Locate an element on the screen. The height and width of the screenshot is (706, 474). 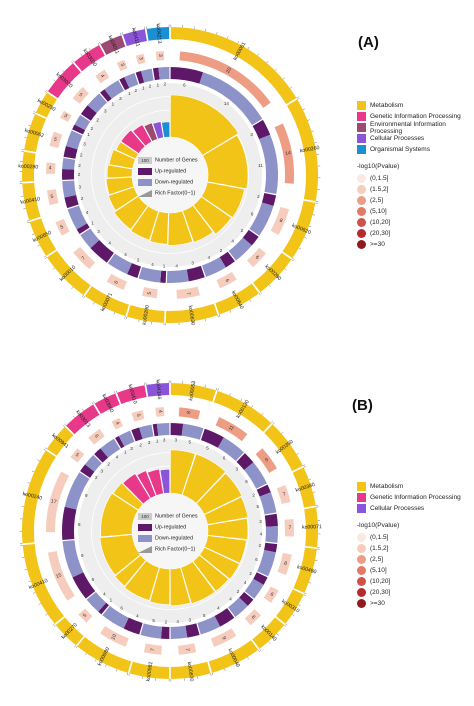
category-legend-item: Organismal Systems is located at coordinates (415, 149).